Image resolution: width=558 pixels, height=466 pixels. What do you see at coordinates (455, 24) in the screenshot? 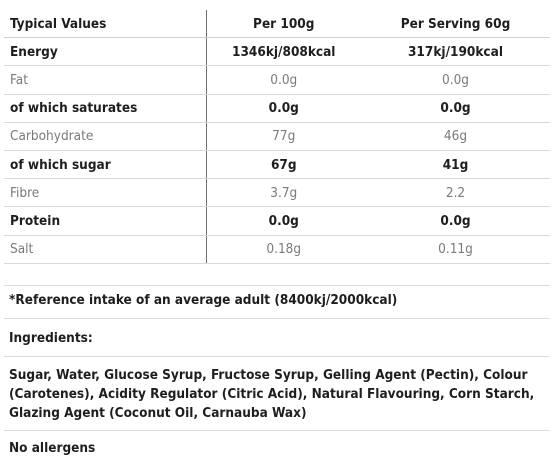
I see `header-per-serving: Per Serving 60g` at bounding box center [455, 24].